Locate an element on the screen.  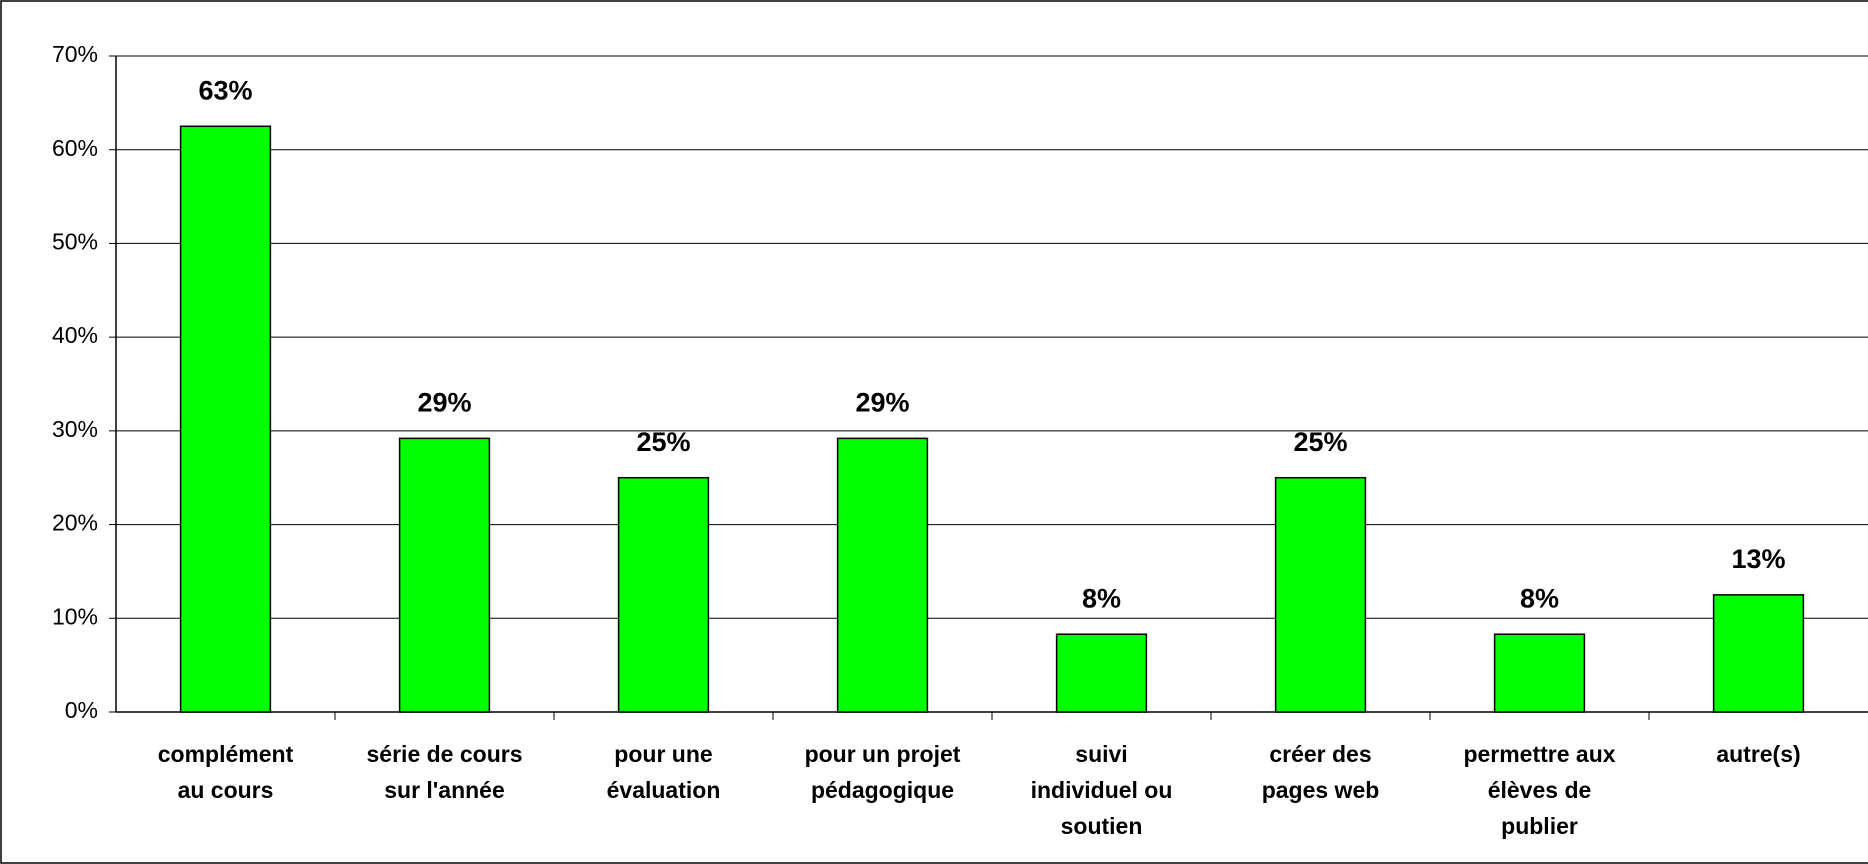
y-tick-label: 30% is located at coordinates (75, 429).